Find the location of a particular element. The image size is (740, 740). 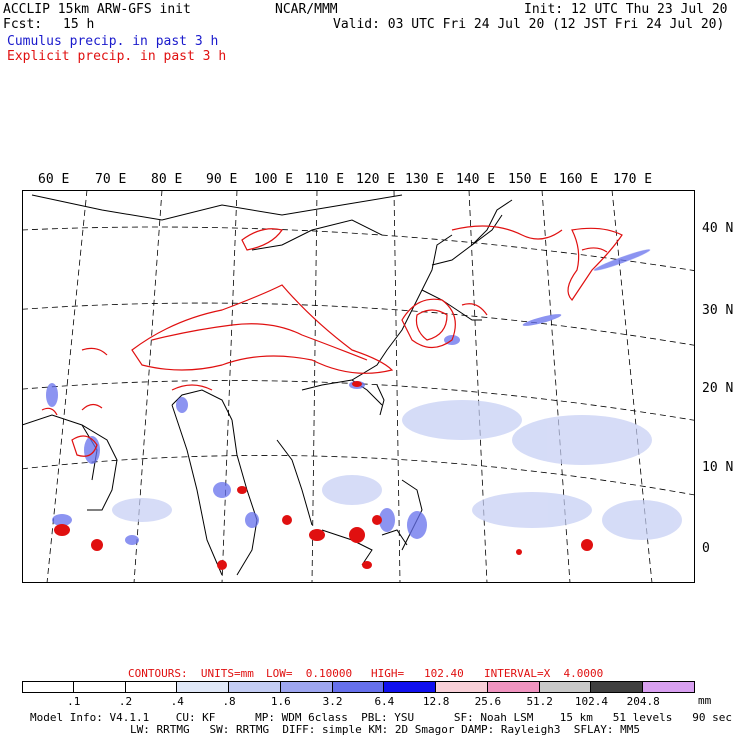

contours-interval: INTERVAL=X 4.0000 is located at coordinates (544, 673).